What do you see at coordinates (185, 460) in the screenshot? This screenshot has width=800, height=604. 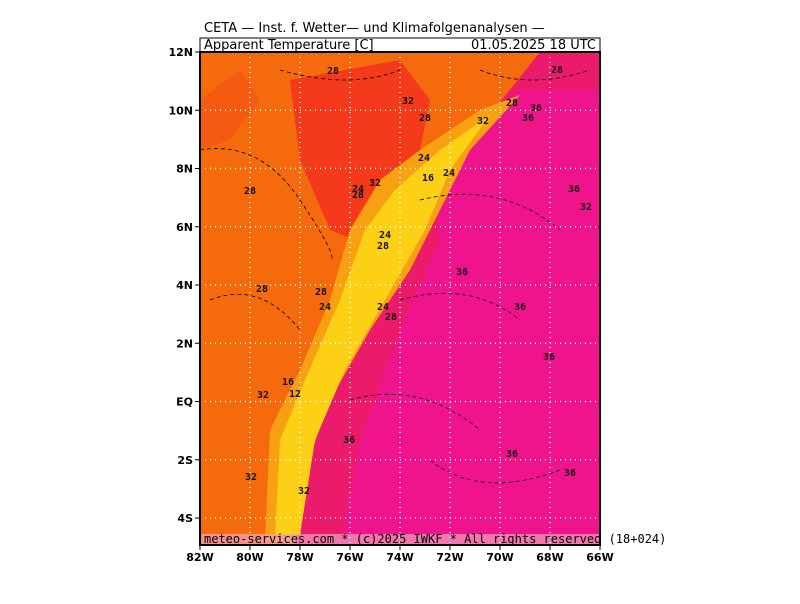 I see `y-tick-label: 2S` at bounding box center [185, 460].